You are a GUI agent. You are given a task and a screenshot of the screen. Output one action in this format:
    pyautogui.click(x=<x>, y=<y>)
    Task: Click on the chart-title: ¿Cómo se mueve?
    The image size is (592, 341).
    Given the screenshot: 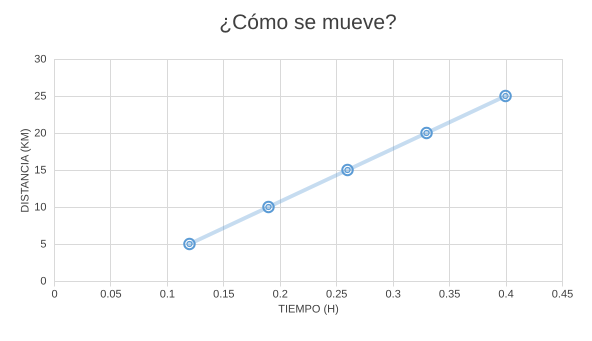 What is the action you would take?
    pyautogui.click(x=308, y=22)
    